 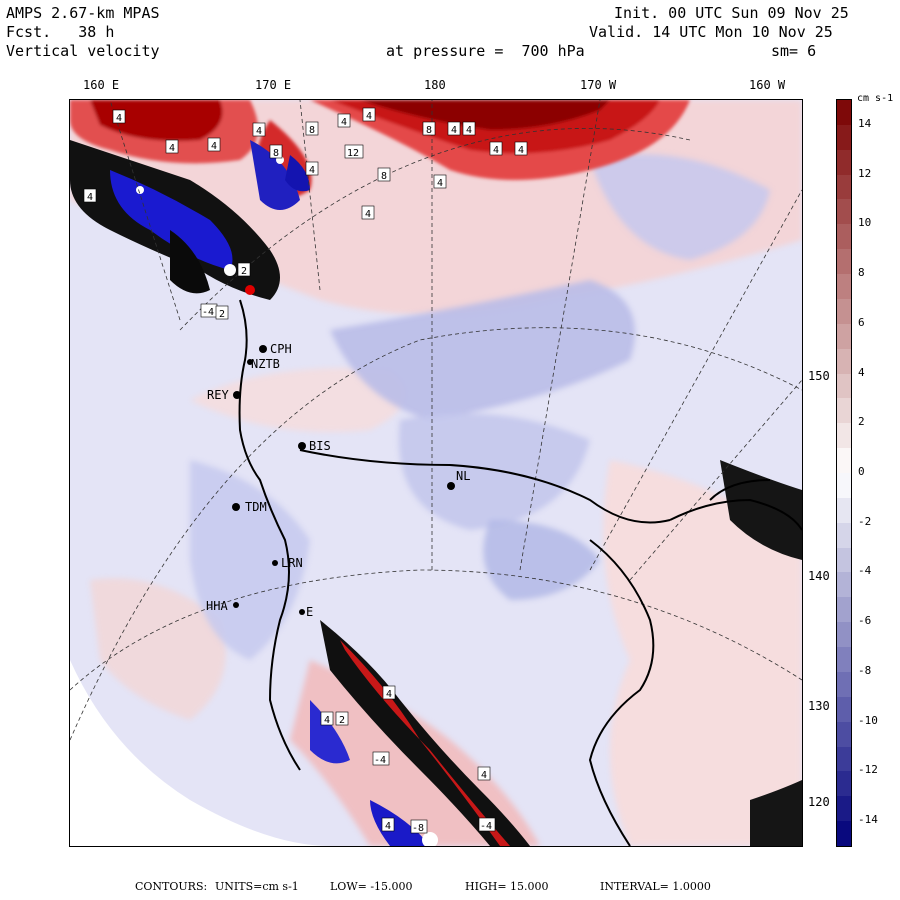 What do you see at coordinates (309, 612) in the screenshot?
I see `svg-text: E` at bounding box center [309, 612].